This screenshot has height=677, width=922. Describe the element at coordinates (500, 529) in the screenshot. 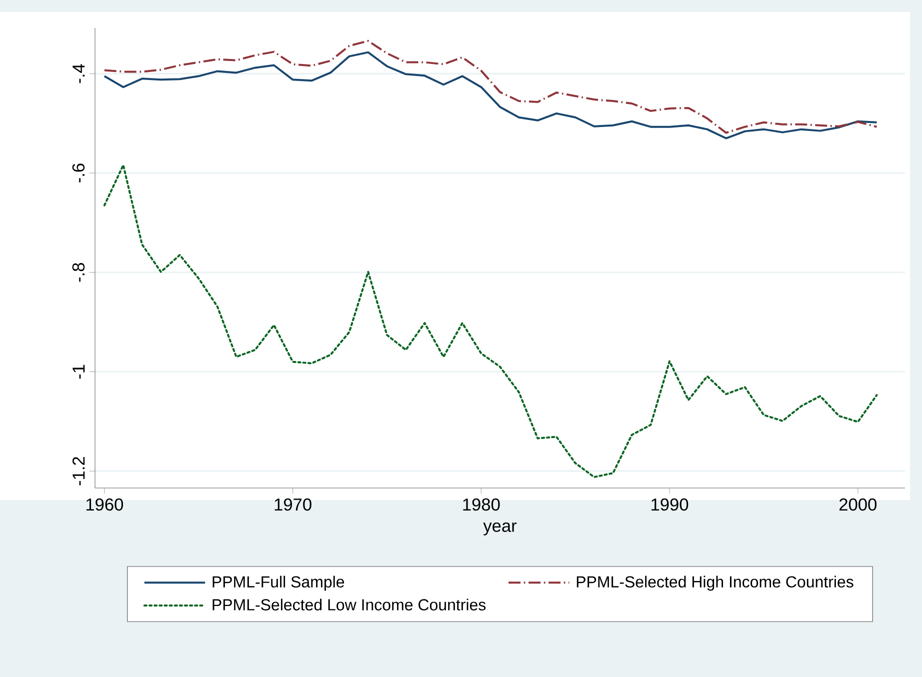

I see `x-axis-title: year` at that location.